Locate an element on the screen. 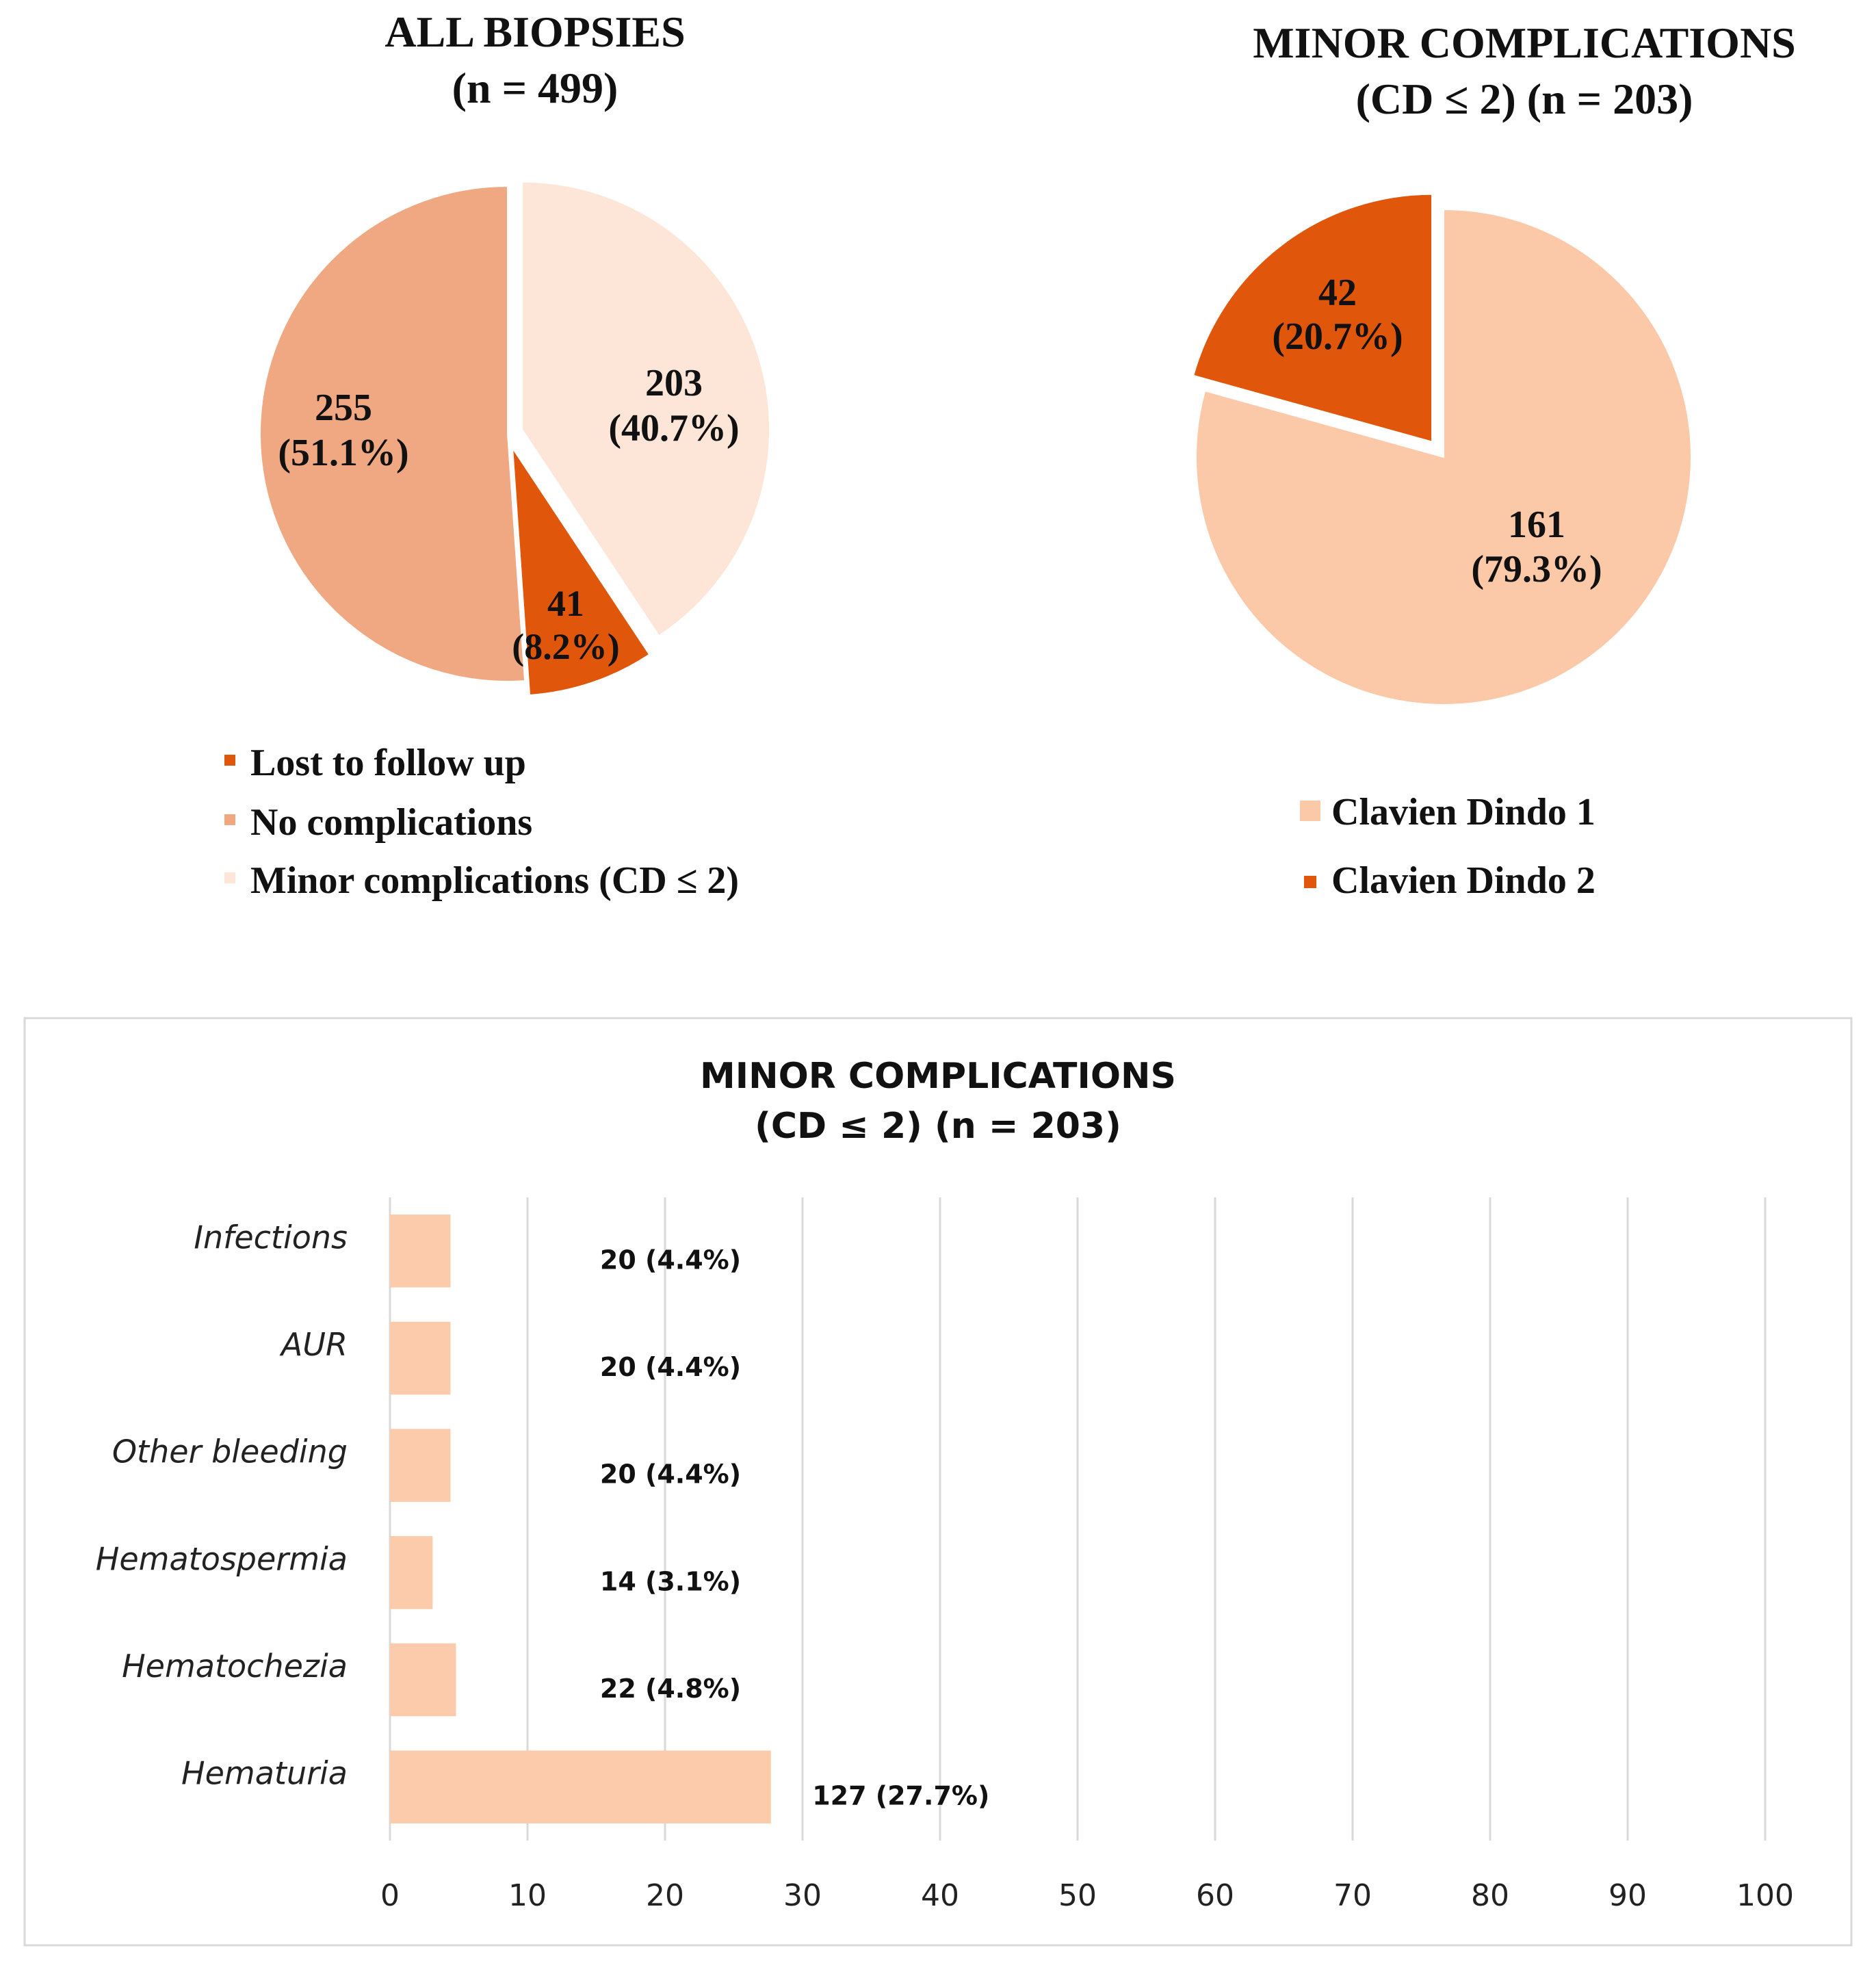 Image resolution: width=1876 pixels, height=1961 pixels. x-tick-label: 40 is located at coordinates (940, 1895).